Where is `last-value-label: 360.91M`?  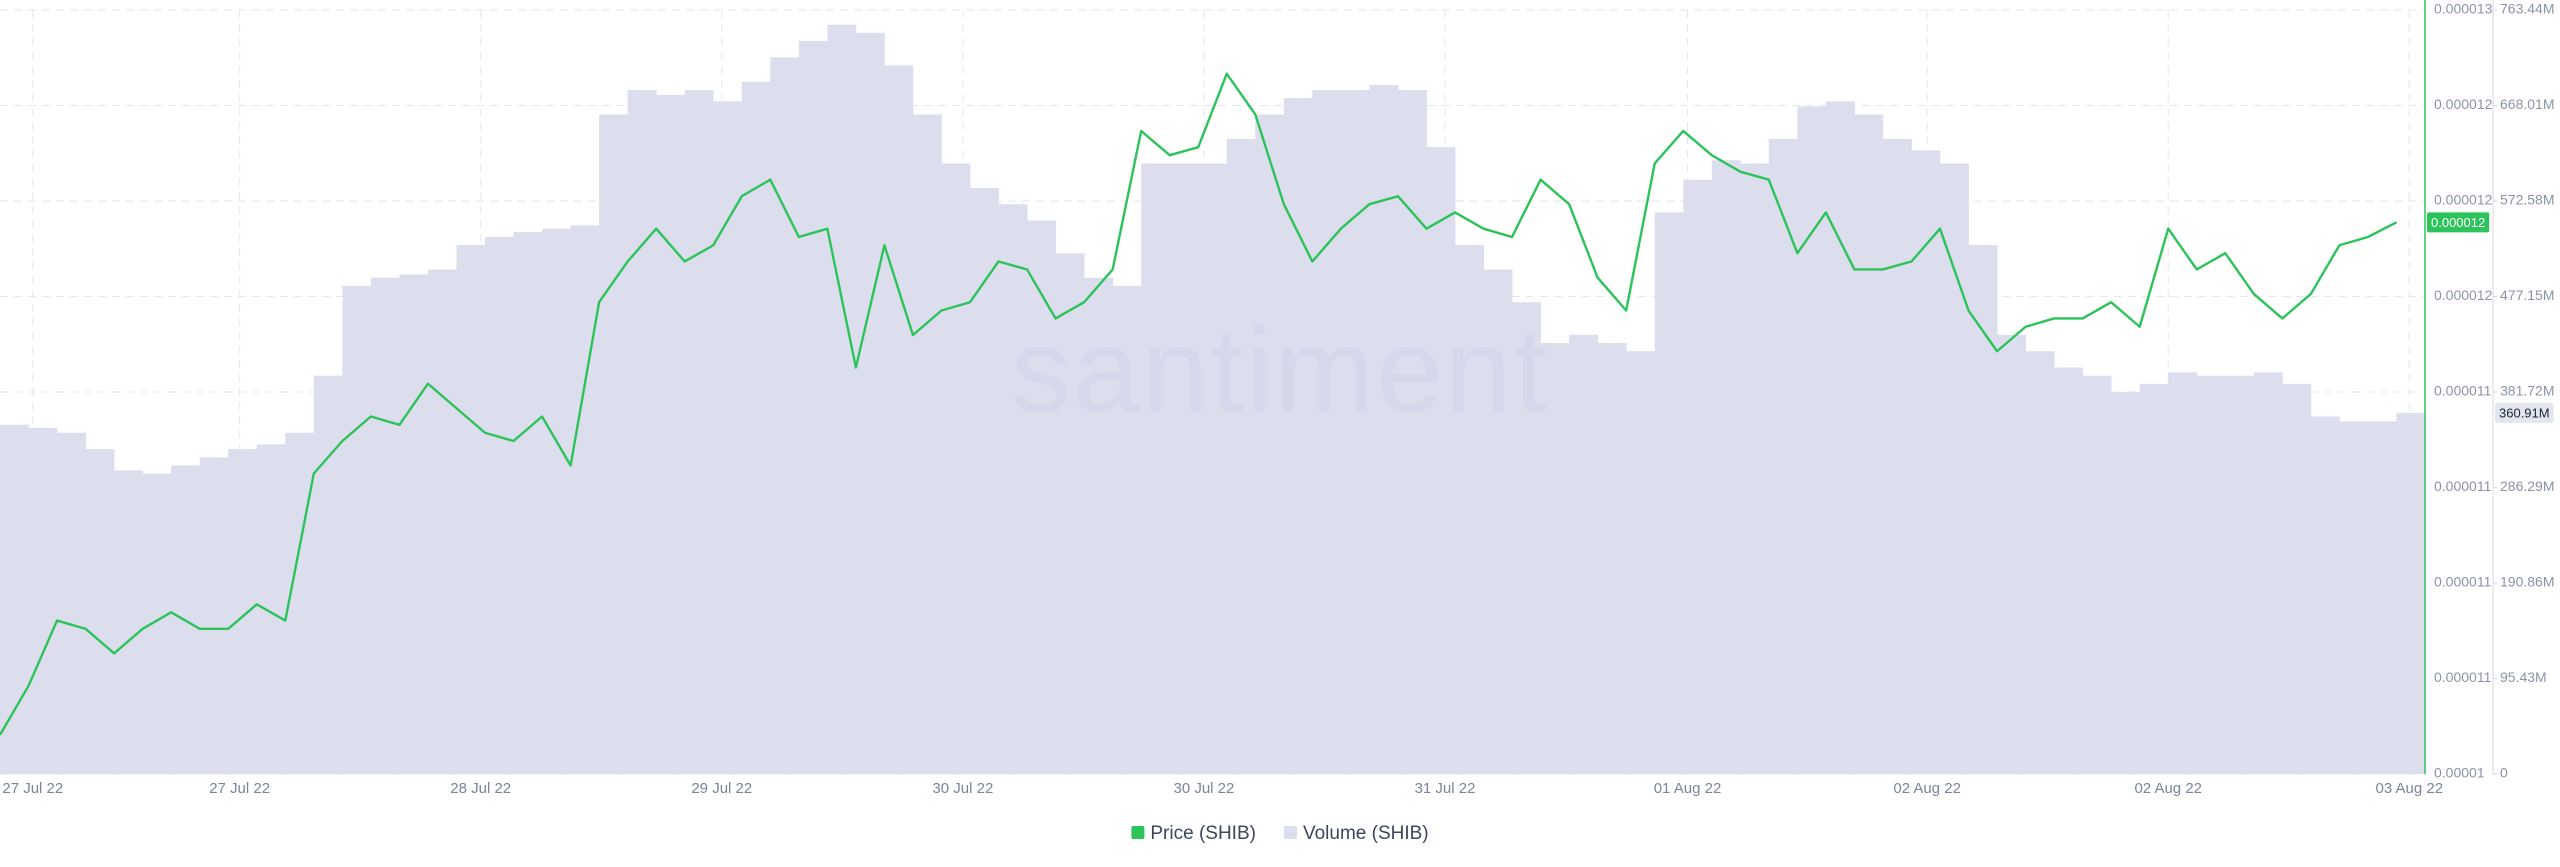
last-value-label: 360.91M is located at coordinates (2524, 412).